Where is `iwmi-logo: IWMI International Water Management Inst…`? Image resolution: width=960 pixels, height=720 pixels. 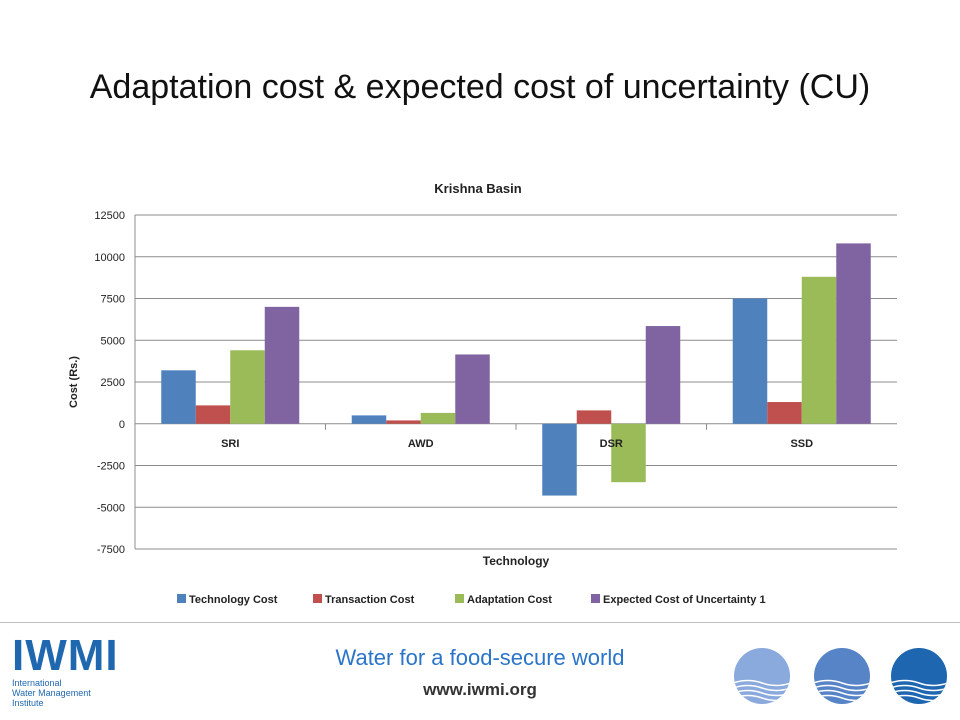
iwmi-logo: IWMI International Water Management Inst… is located at coordinates (67, 671).